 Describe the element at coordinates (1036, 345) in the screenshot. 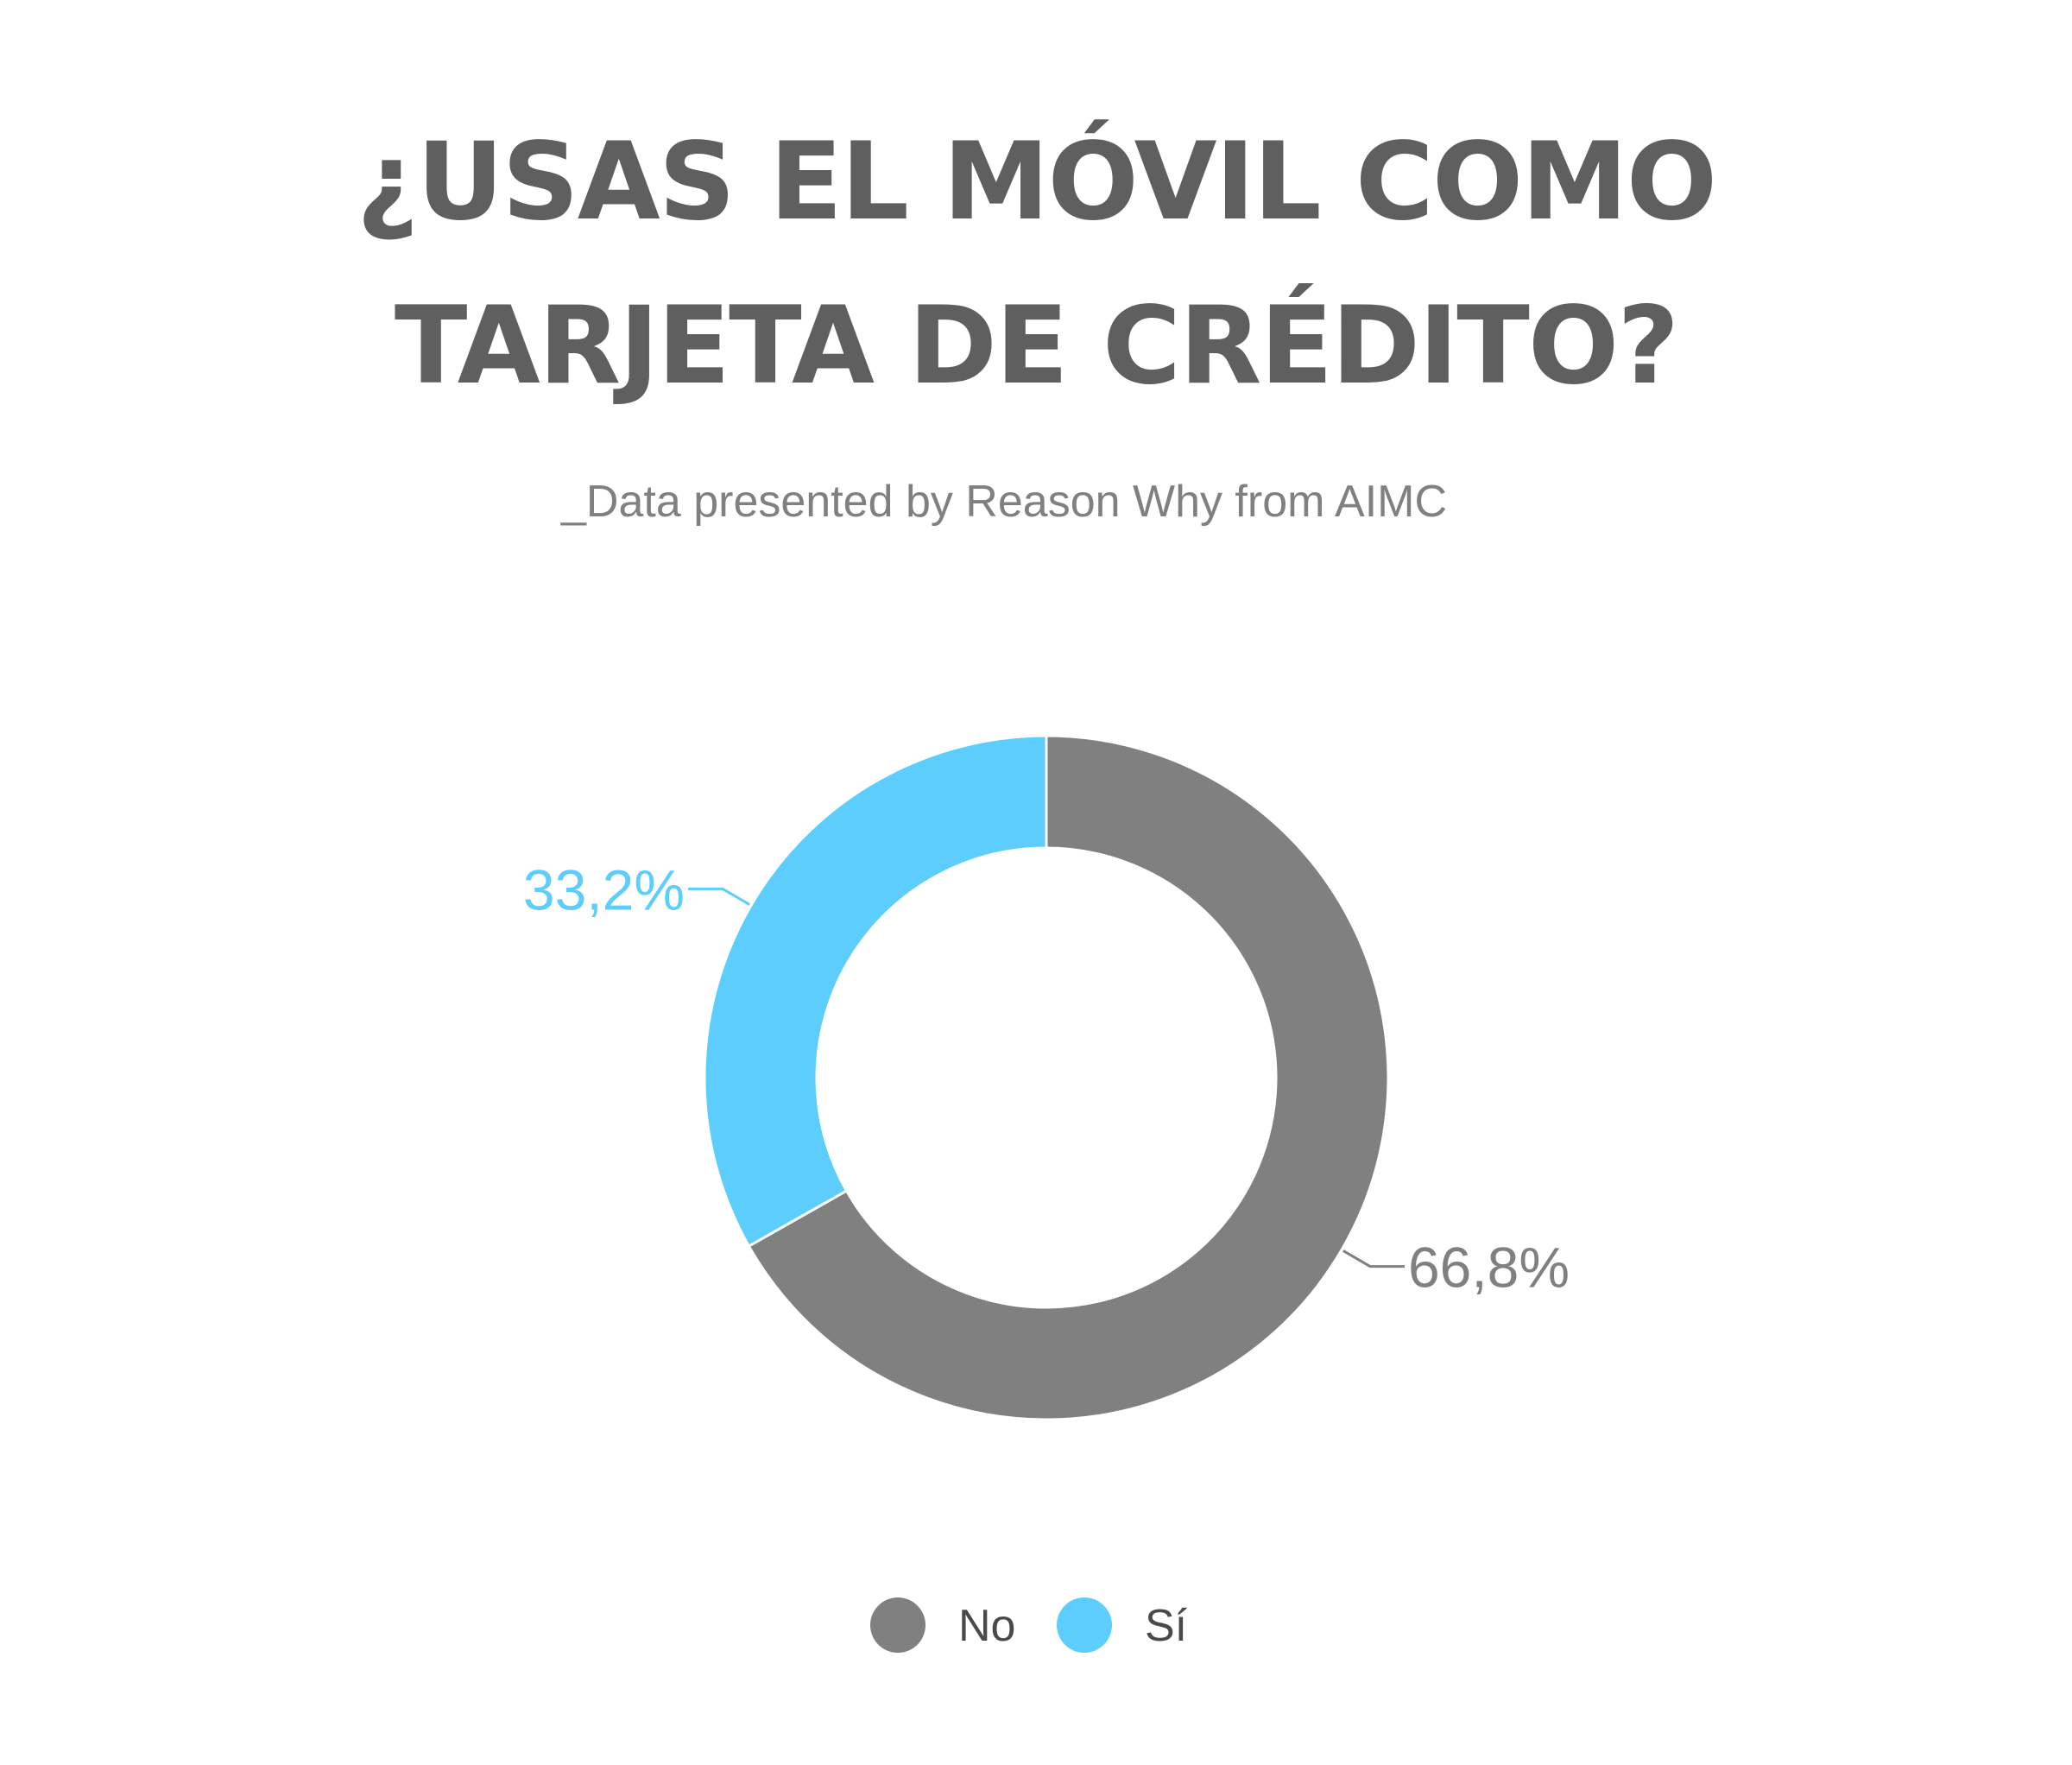

I see `chart-title-line-2: TARJETA DE CRÉDITO?` at that location.